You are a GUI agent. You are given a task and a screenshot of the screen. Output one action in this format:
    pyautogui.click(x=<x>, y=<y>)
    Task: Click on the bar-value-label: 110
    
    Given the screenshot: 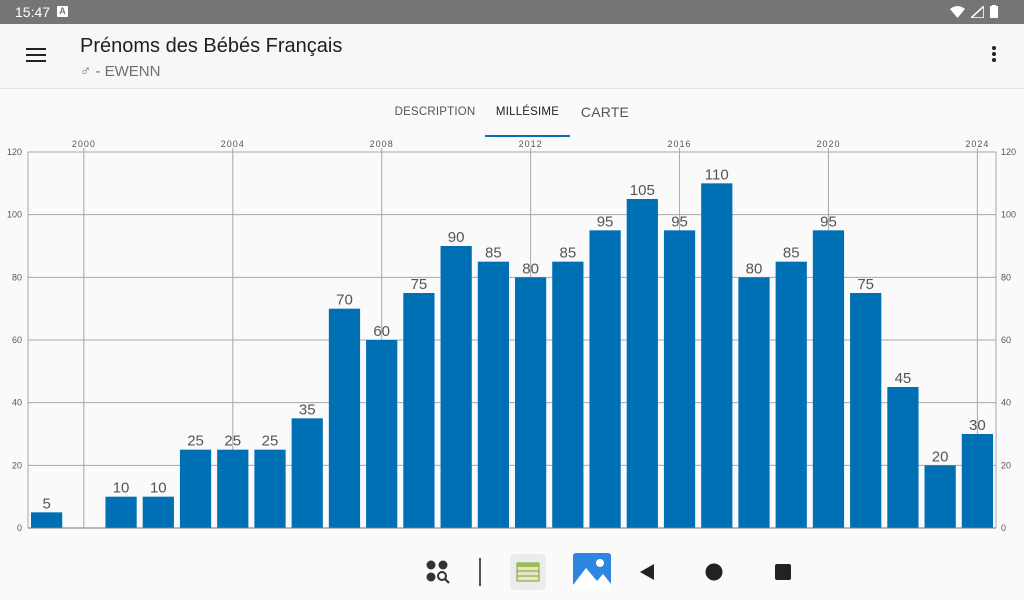 What is the action you would take?
    pyautogui.click(x=717, y=174)
    